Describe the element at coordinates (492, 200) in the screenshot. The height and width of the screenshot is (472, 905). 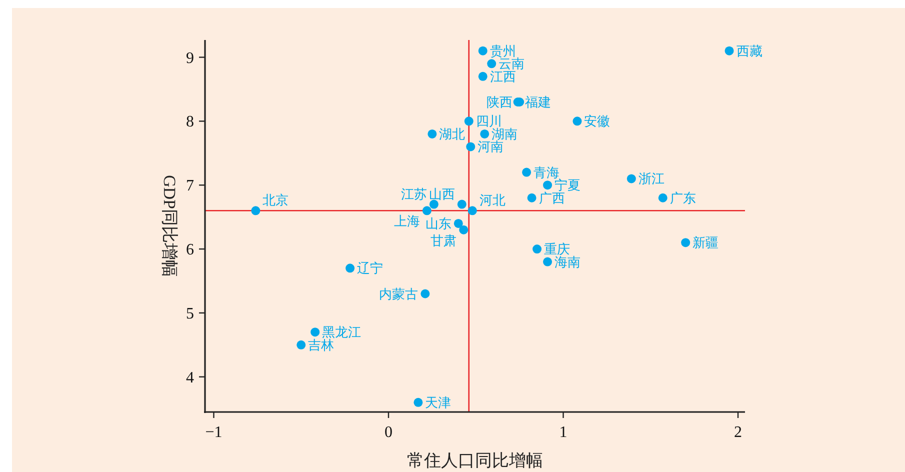
I see `annotation: 河北` at that location.